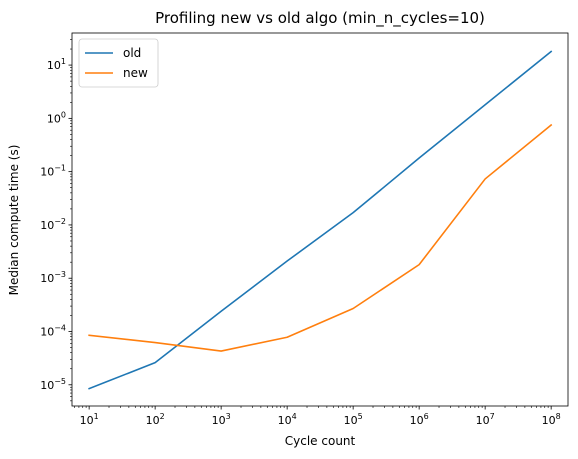 The width and height of the screenshot is (578, 459). Describe the element at coordinates (320, 441) in the screenshot. I see `x-axis-label: Cycle count` at that location.